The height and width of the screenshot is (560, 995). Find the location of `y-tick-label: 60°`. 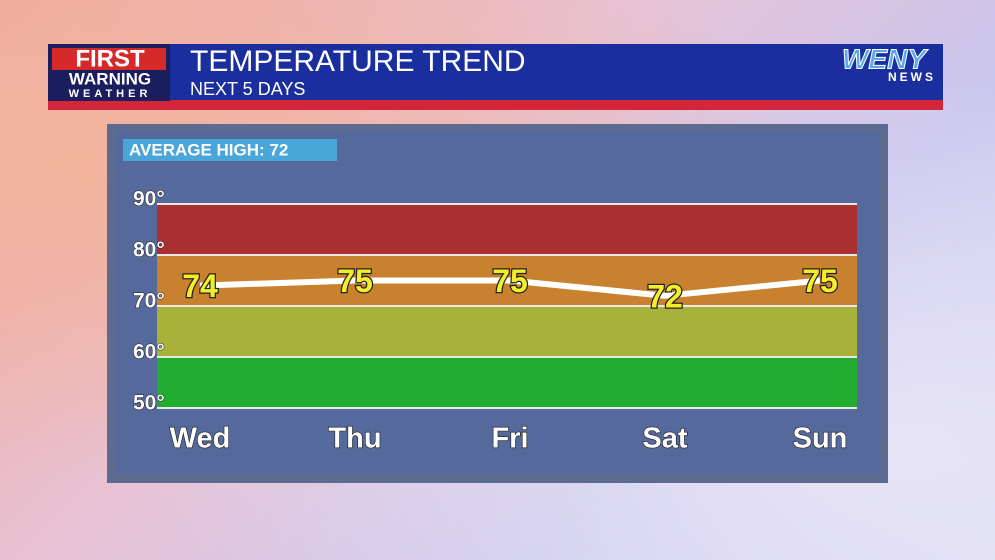

y-tick-label: 60° is located at coordinates (149, 352).